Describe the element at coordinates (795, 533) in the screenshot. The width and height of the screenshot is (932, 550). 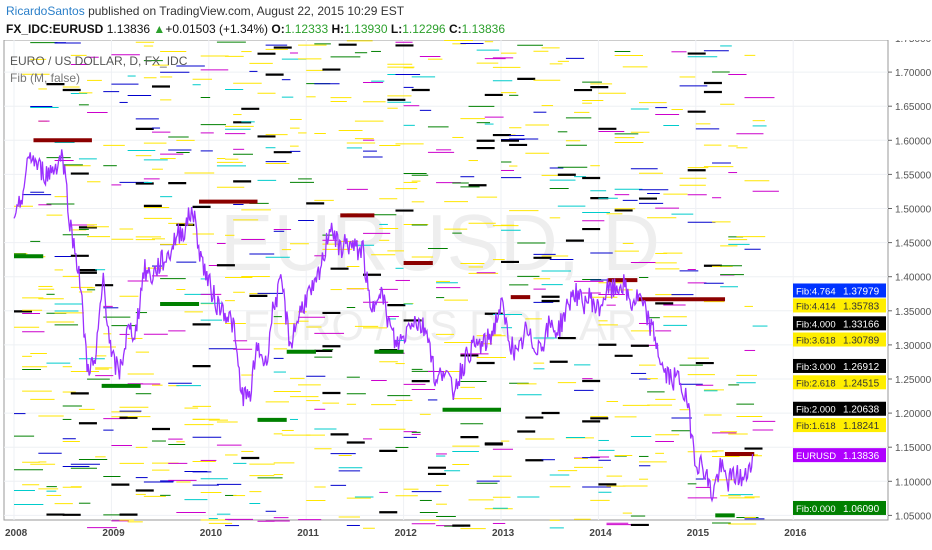
I see `x-tick-label: 2016` at that location.